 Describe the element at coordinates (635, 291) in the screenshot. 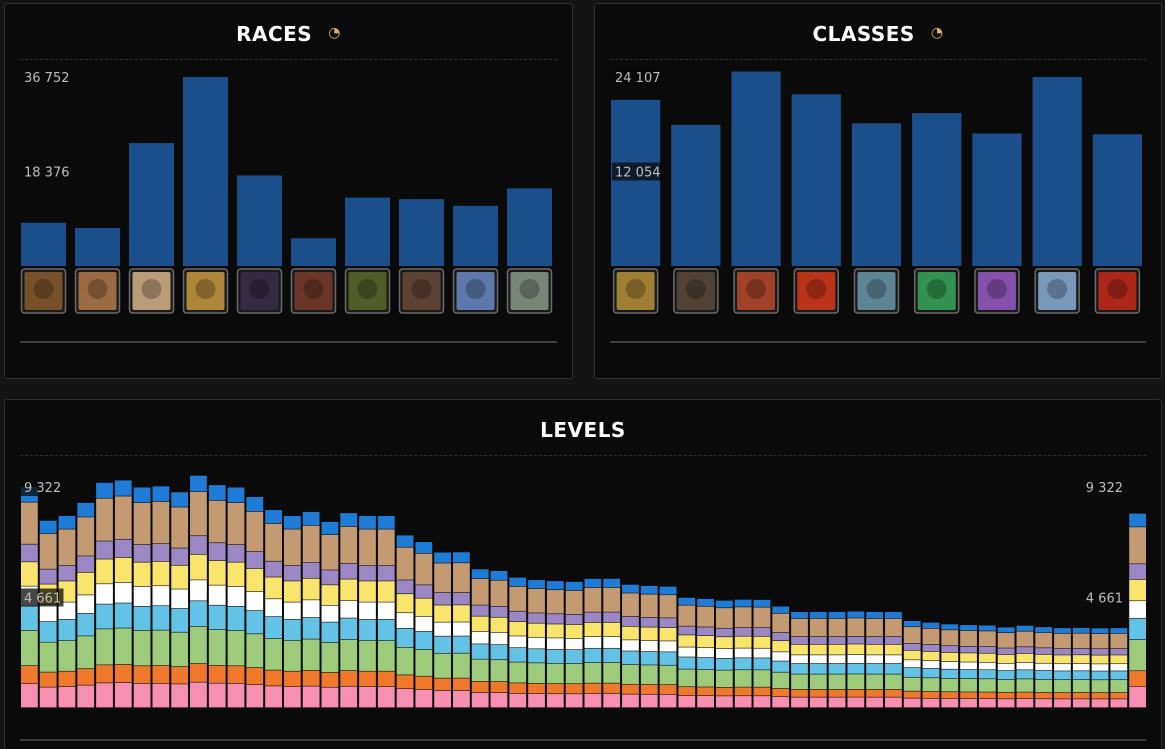

I see `priest-class-icon` at that location.